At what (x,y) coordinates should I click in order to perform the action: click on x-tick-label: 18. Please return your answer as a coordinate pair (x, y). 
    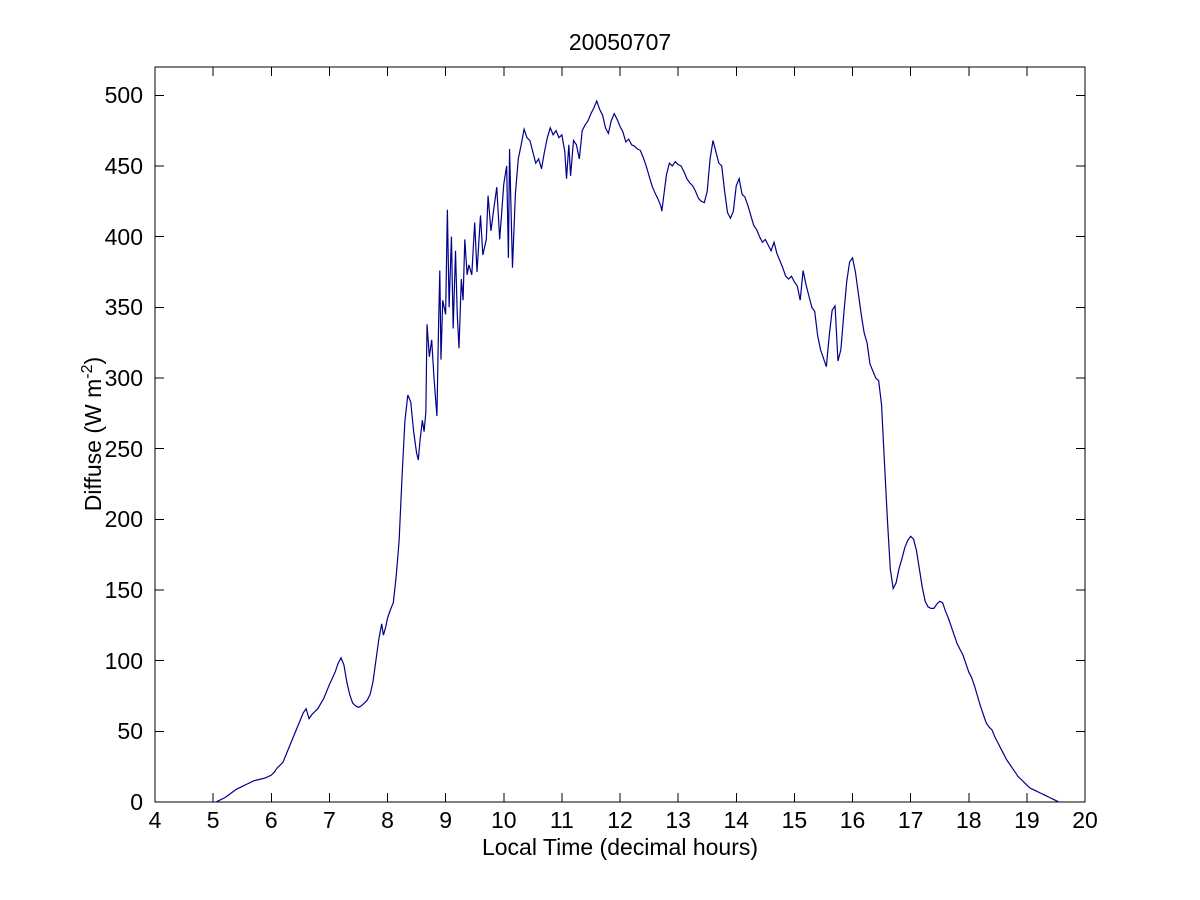
    Looking at the image, I should click on (968, 820).